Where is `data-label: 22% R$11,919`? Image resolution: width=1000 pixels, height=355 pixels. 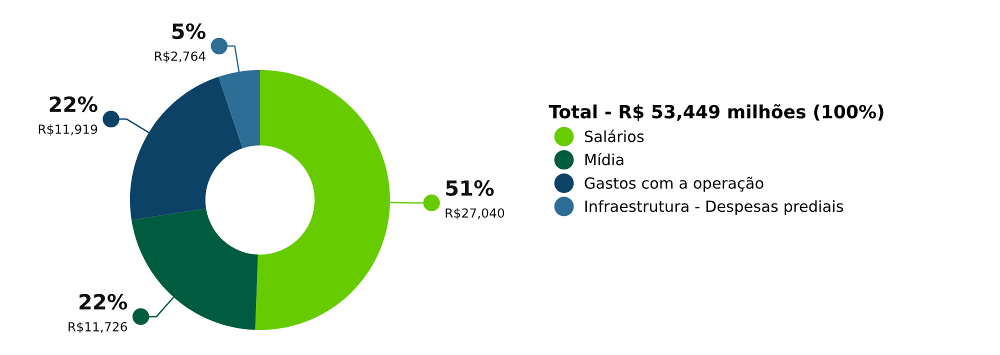 data-label: 22% R$11,919 is located at coordinates (68, 116).